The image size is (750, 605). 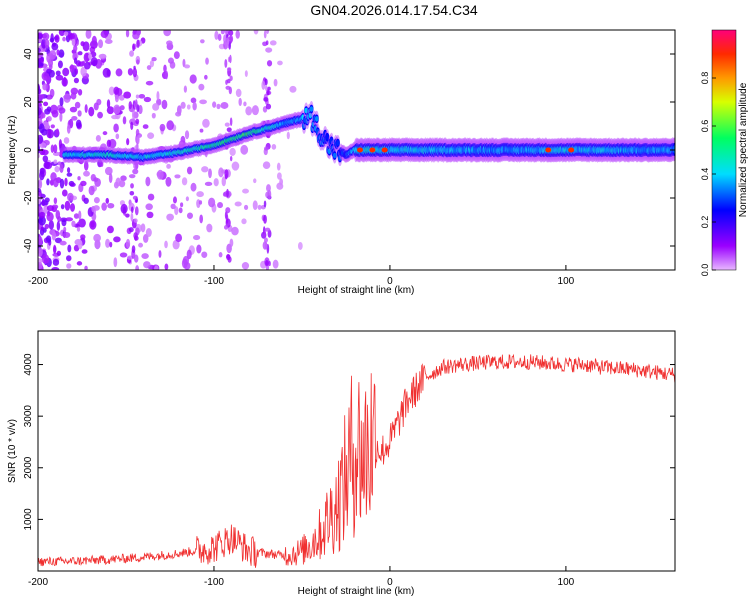 I want to click on snr-x-ticks: -200 -100 0 100, so click(x=301, y=577).